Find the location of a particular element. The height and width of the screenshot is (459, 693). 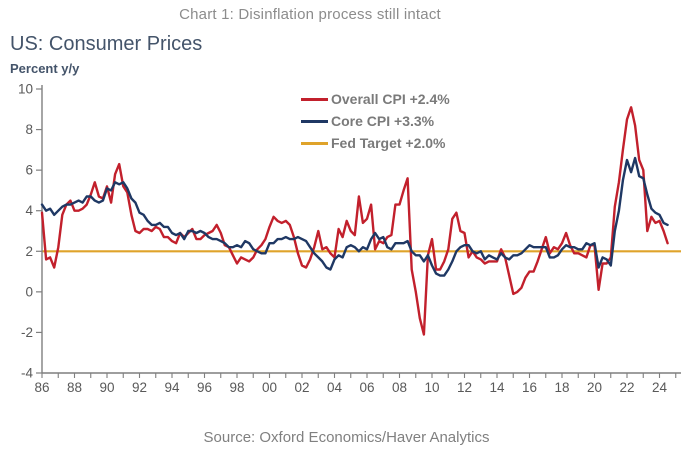

x-tick-label: 02 is located at coordinates (301, 387).